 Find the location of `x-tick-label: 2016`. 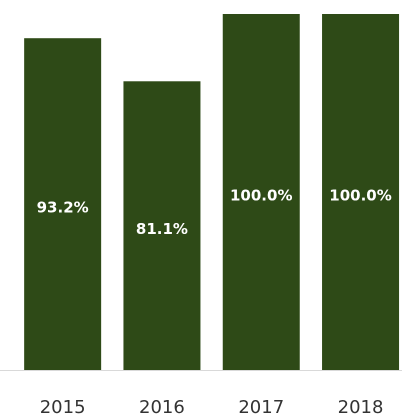

x-tick-label: 2016 is located at coordinates (162, 407).